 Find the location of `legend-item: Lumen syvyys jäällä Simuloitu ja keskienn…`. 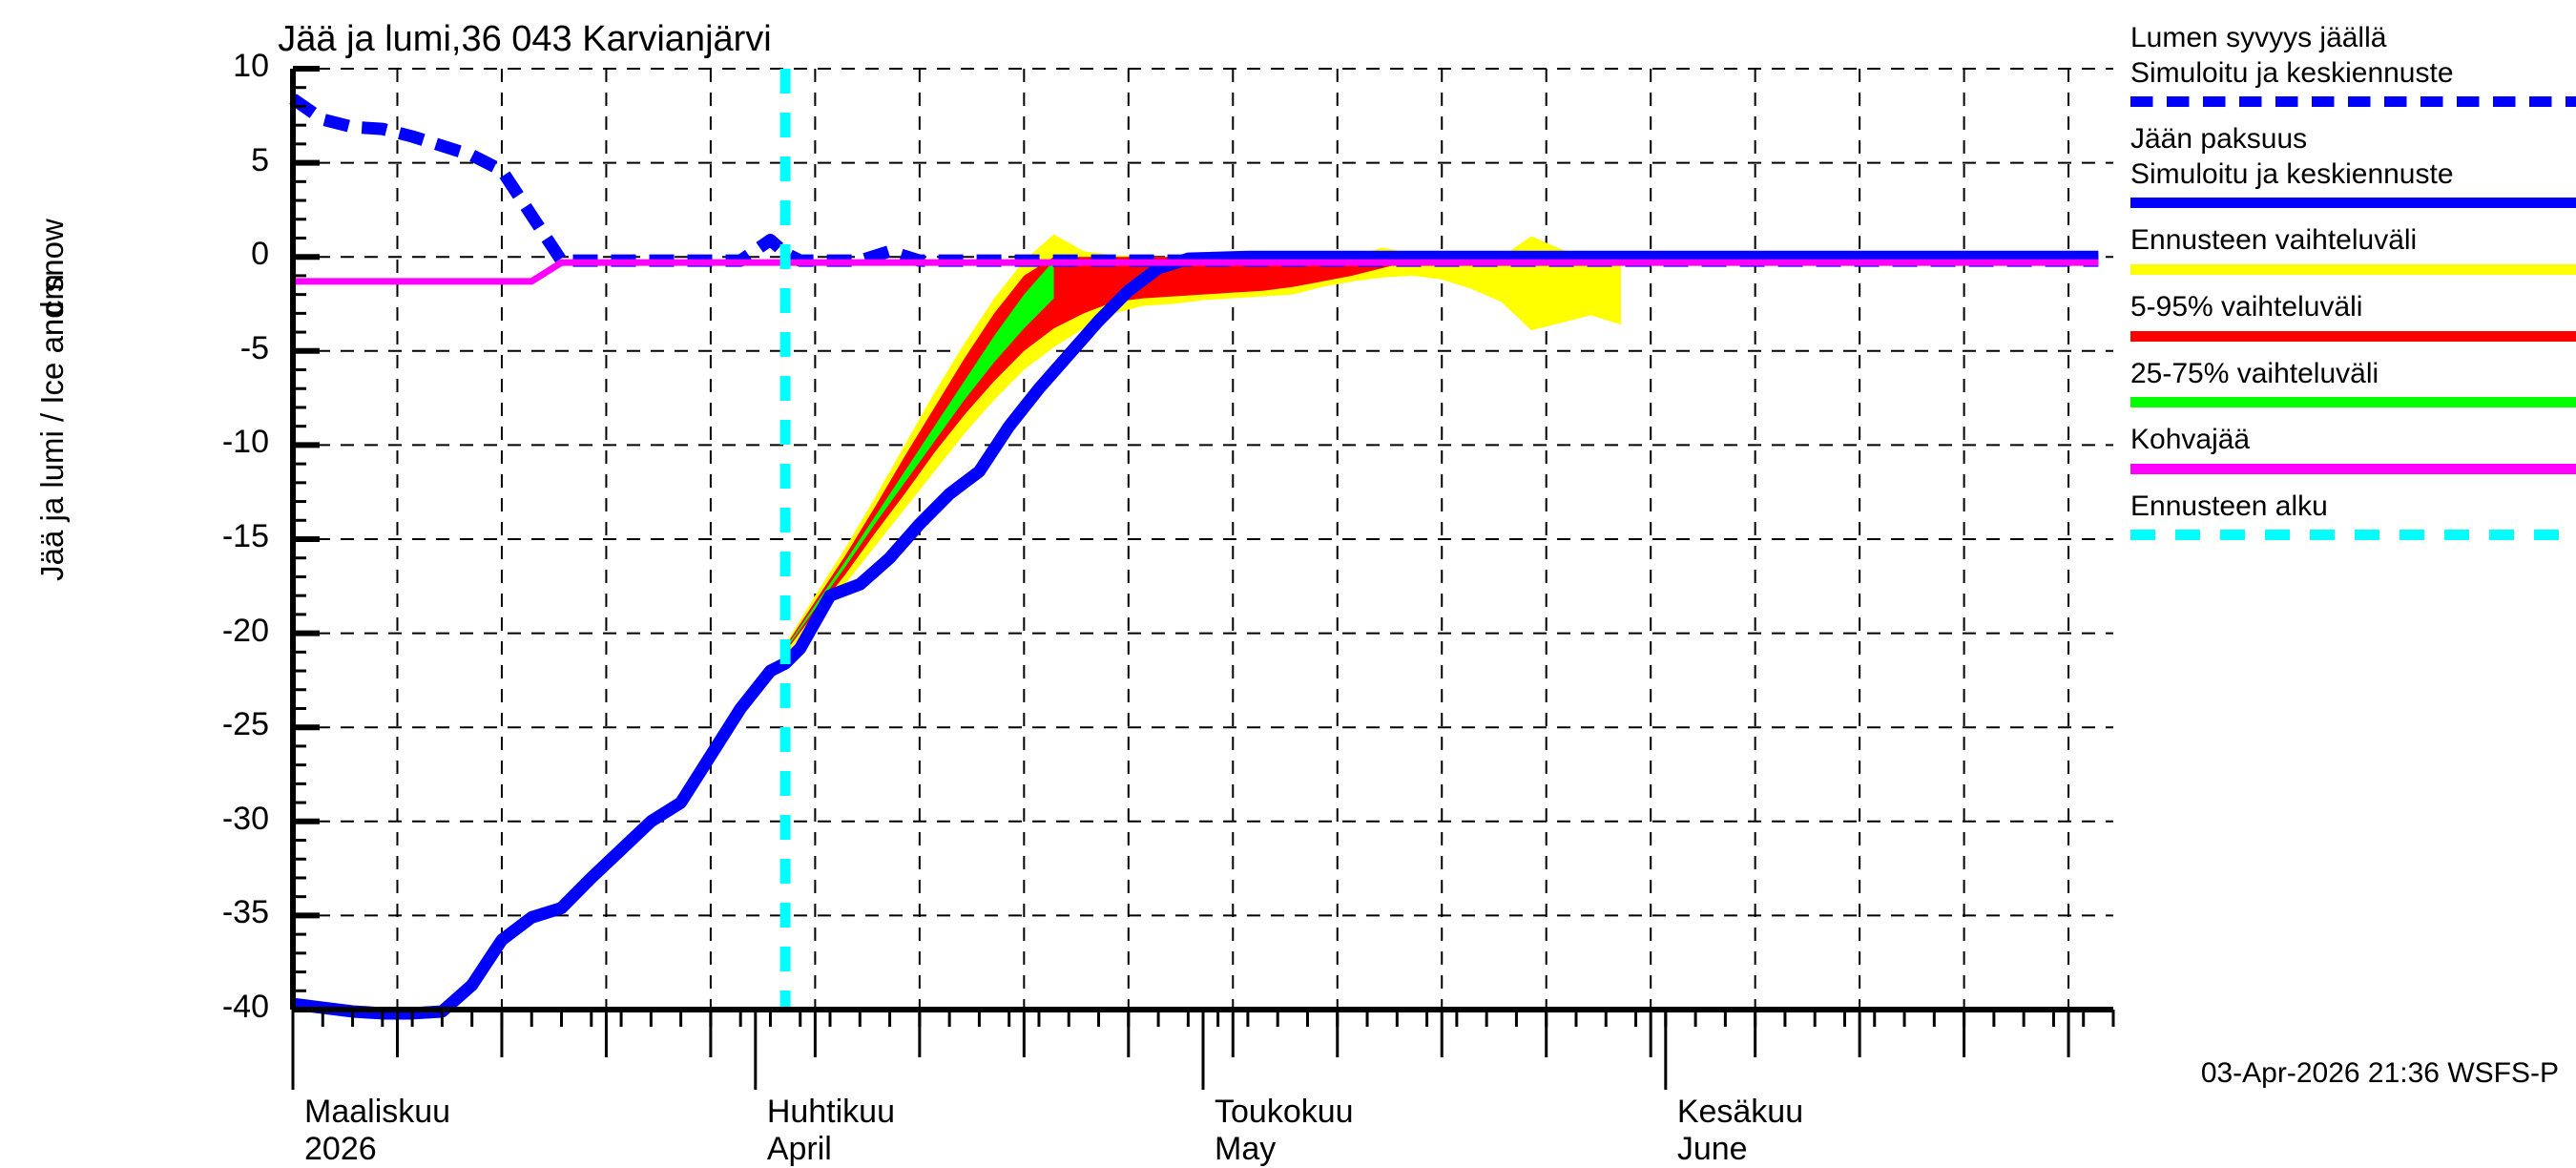

legend-item: Lumen syvyys jäällä Simuloitu ja keskienn… is located at coordinates (2353, 65).